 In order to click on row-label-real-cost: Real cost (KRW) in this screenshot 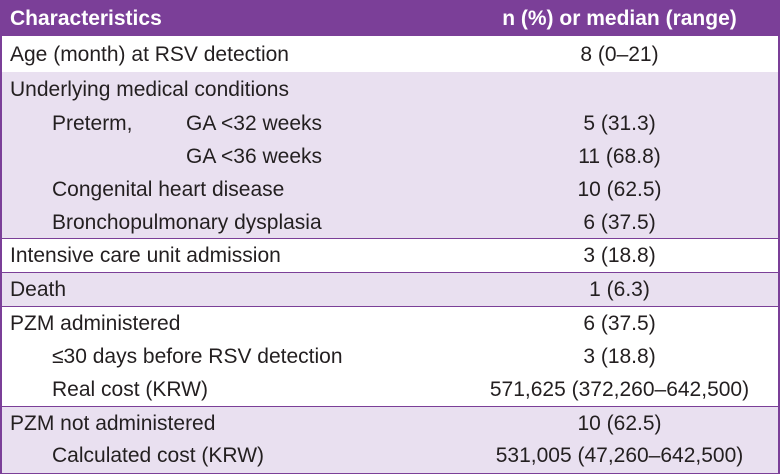, I will do `click(130, 389)`.